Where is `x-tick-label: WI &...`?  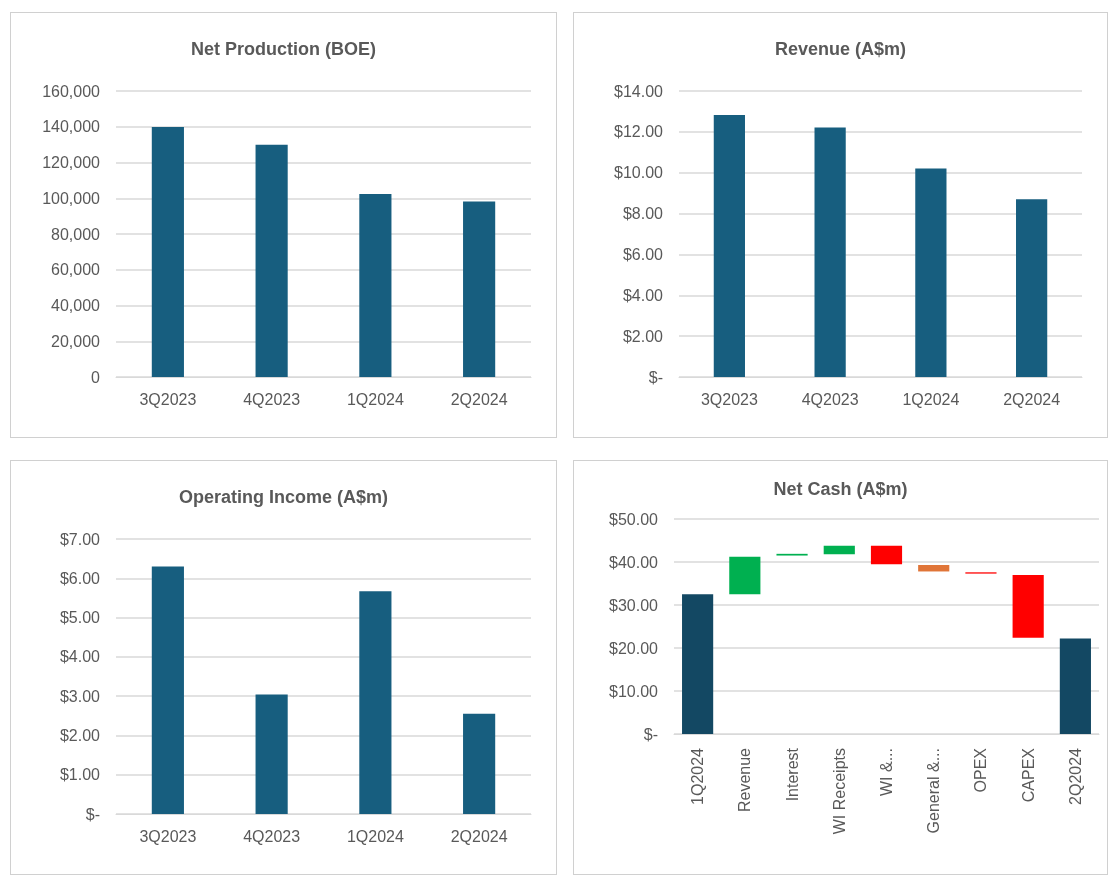
x-tick-label: WI &... is located at coordinates (886, 772).